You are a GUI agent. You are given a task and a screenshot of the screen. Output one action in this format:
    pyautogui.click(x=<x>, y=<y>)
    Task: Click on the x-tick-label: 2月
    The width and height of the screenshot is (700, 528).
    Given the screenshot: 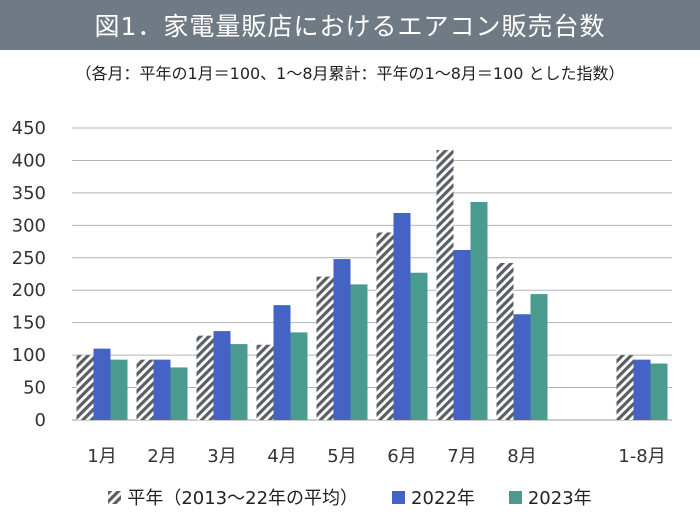 What is the action you would take?
    pyautogui.click(x=161, y=456)
    